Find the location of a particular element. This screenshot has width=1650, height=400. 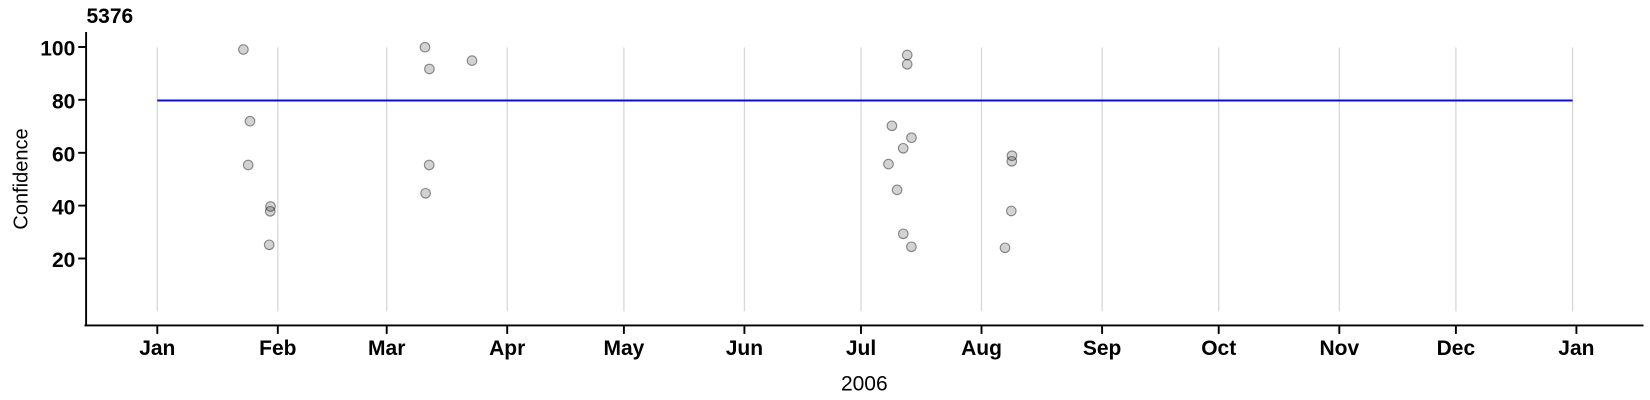

svg-text: Aug is located at coordinates (981, 348).